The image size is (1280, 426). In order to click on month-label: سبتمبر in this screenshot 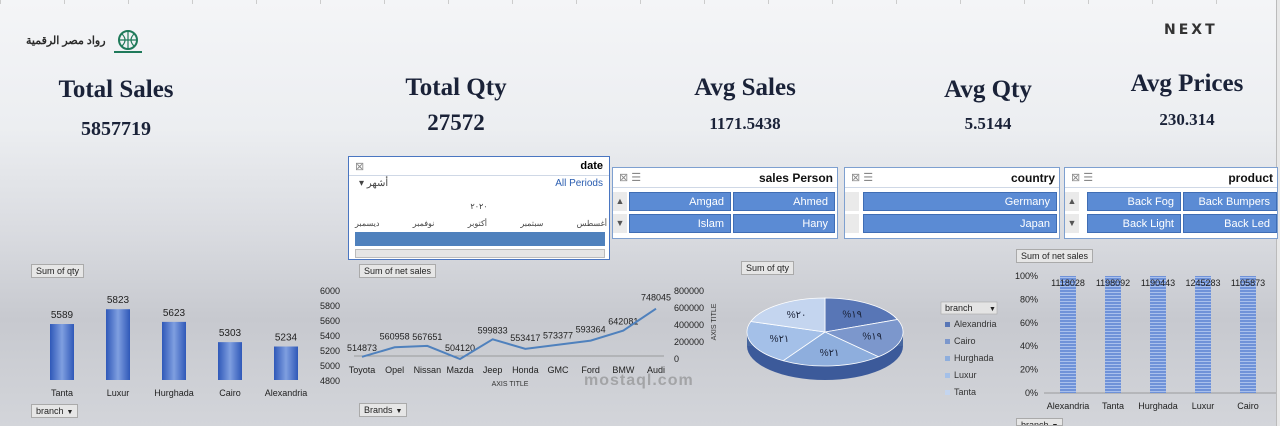, I will do `click(532, 223)`.